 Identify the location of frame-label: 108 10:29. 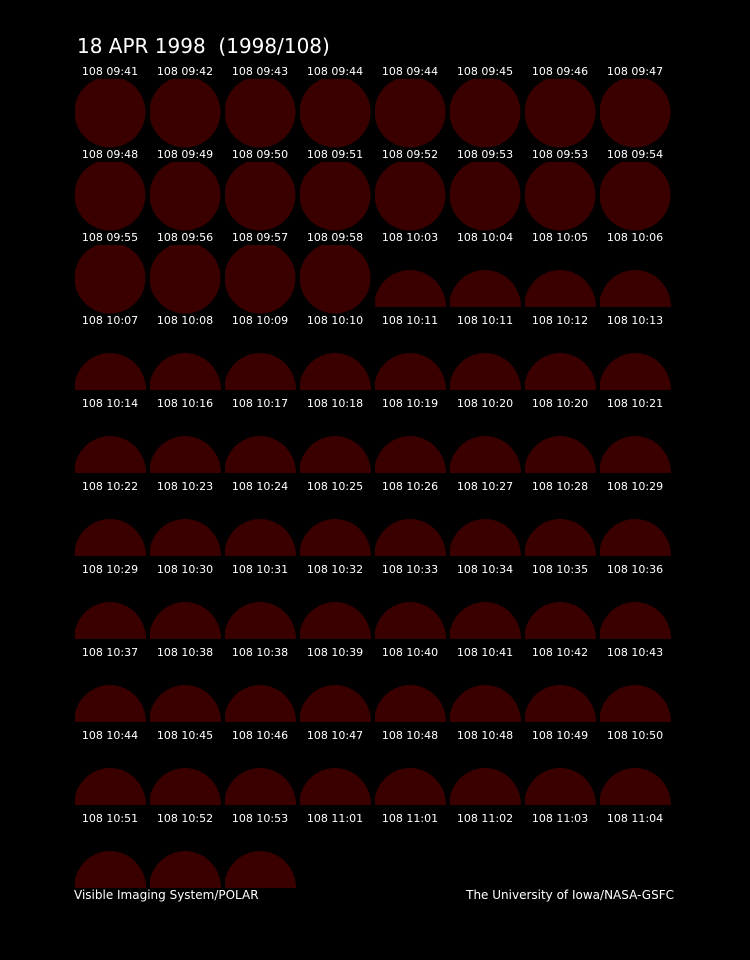
(110, 569).